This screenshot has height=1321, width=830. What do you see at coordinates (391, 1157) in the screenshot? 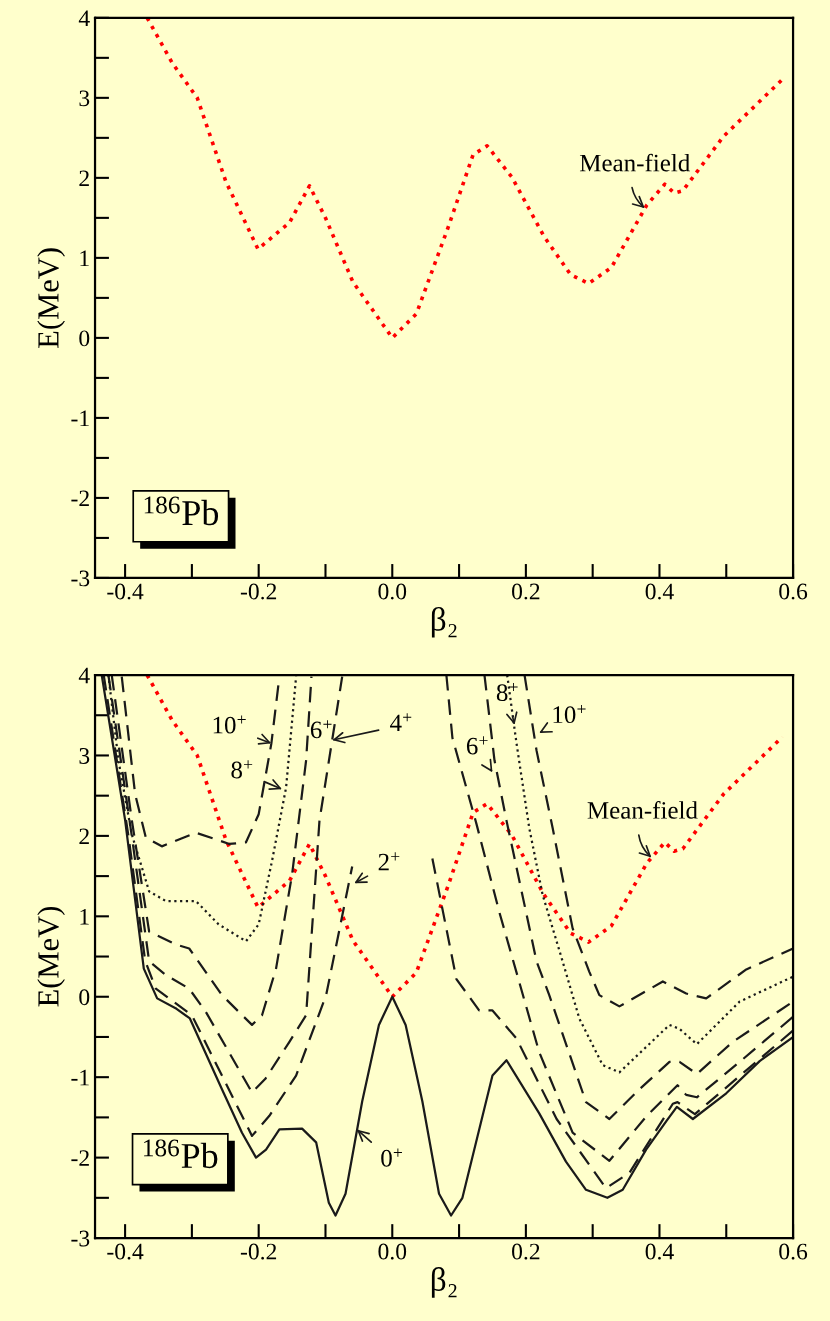
I see `annotation: 0$^{+}$` at bounding box center [391, 1157].